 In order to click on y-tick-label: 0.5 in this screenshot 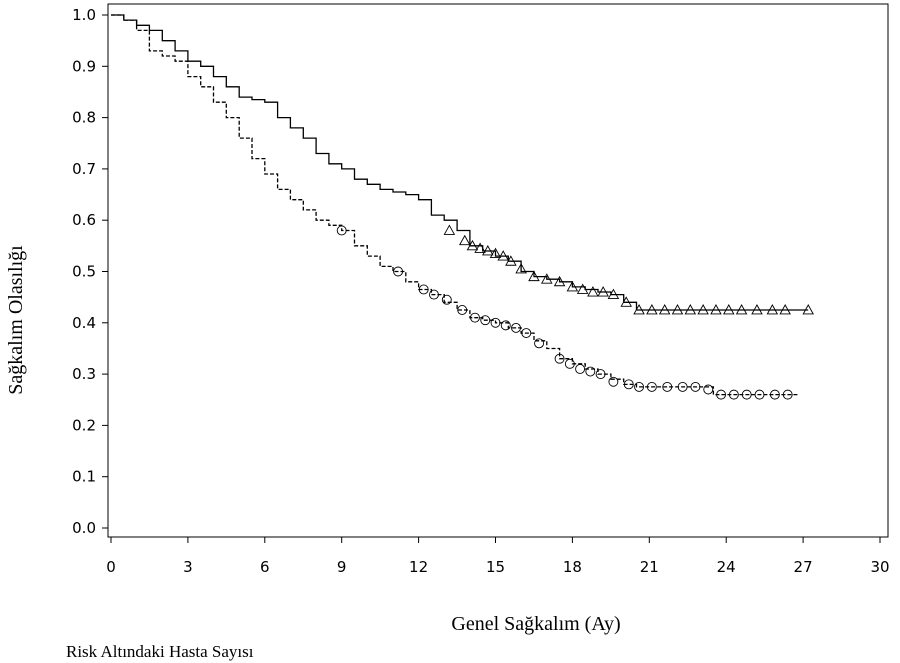, I will do `click(84, 272)`.